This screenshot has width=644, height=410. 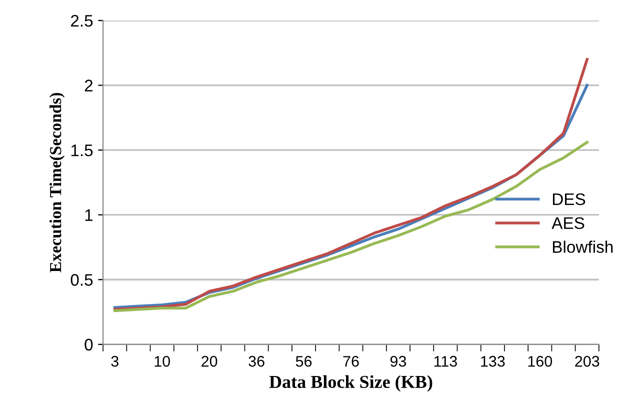 What do you see at coordinates (81, 20) in the screenshot?
I see `y-tick-label: 2.5` at bounding box center [81, 20].